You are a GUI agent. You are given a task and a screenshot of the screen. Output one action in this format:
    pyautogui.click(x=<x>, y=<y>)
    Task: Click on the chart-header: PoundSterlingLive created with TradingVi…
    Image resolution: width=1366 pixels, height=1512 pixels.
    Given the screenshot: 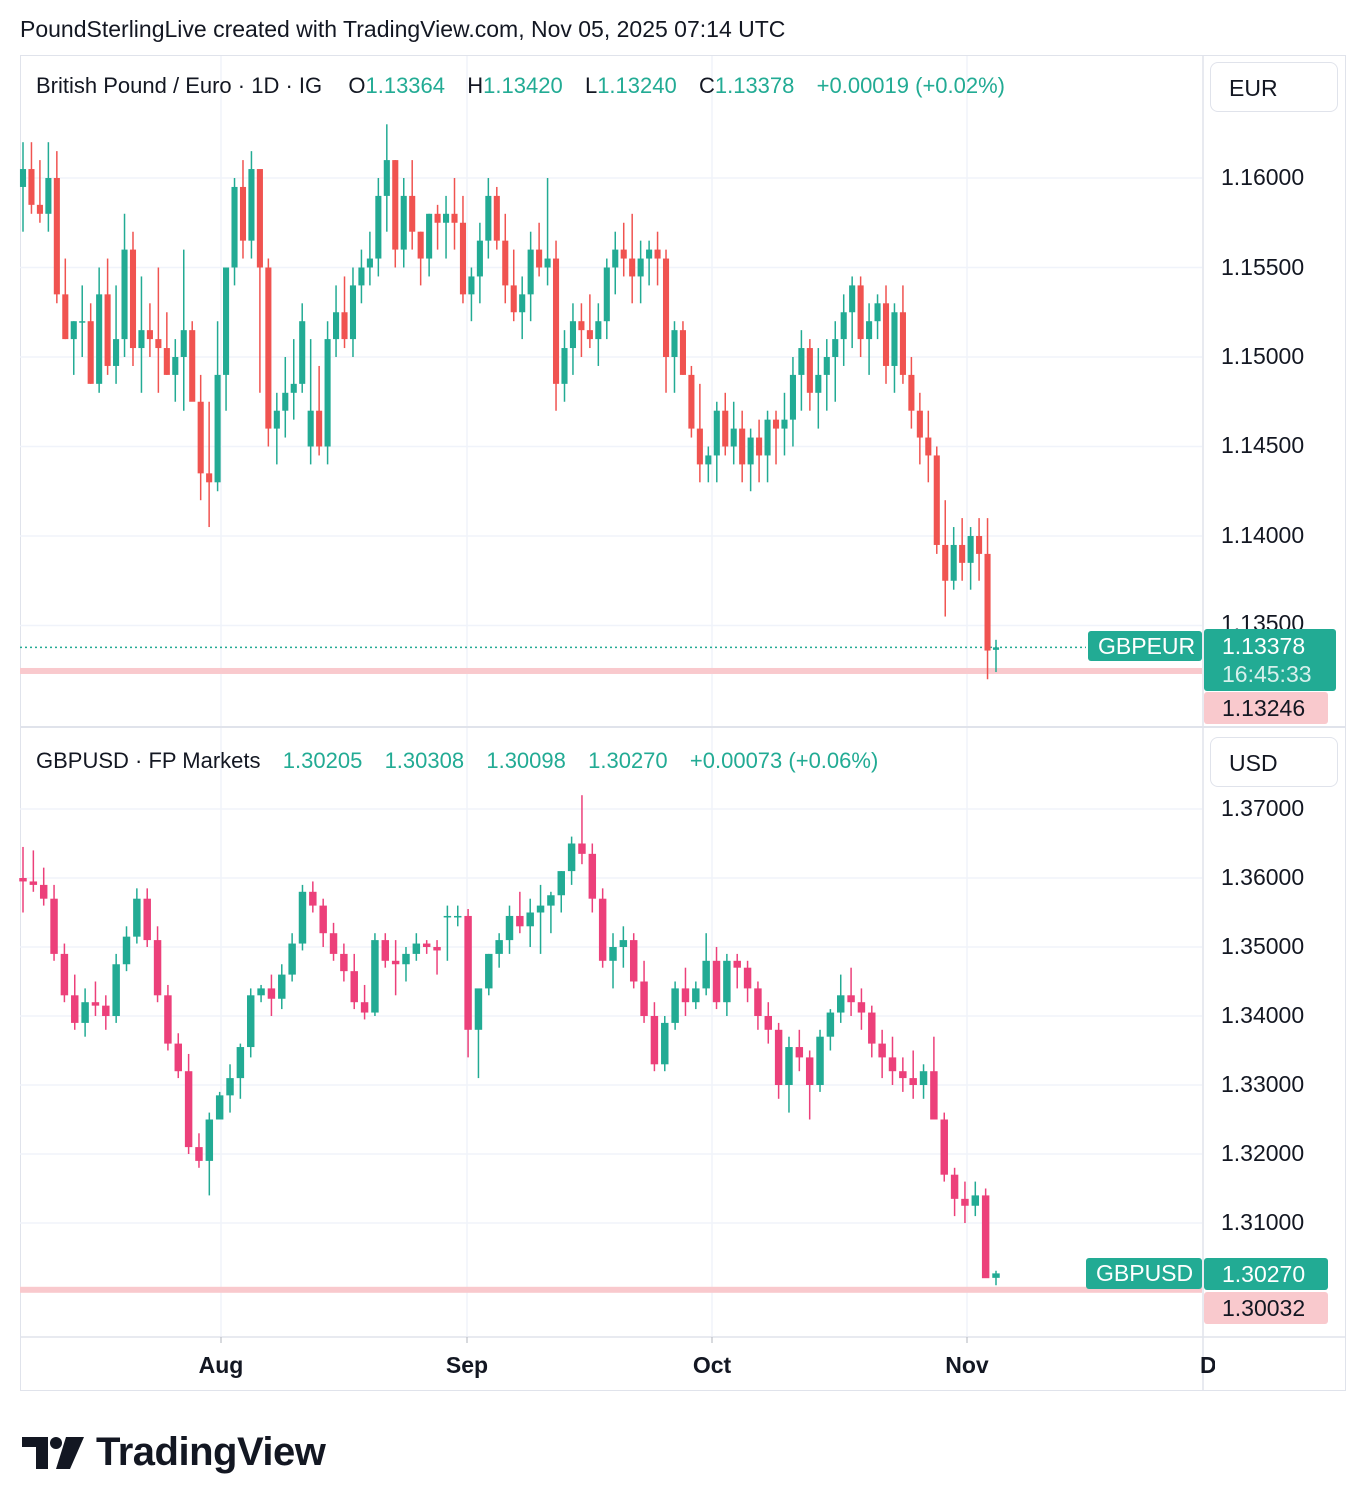 What is the action you would take?
    pyautogui.click(x=403, y=29)
    